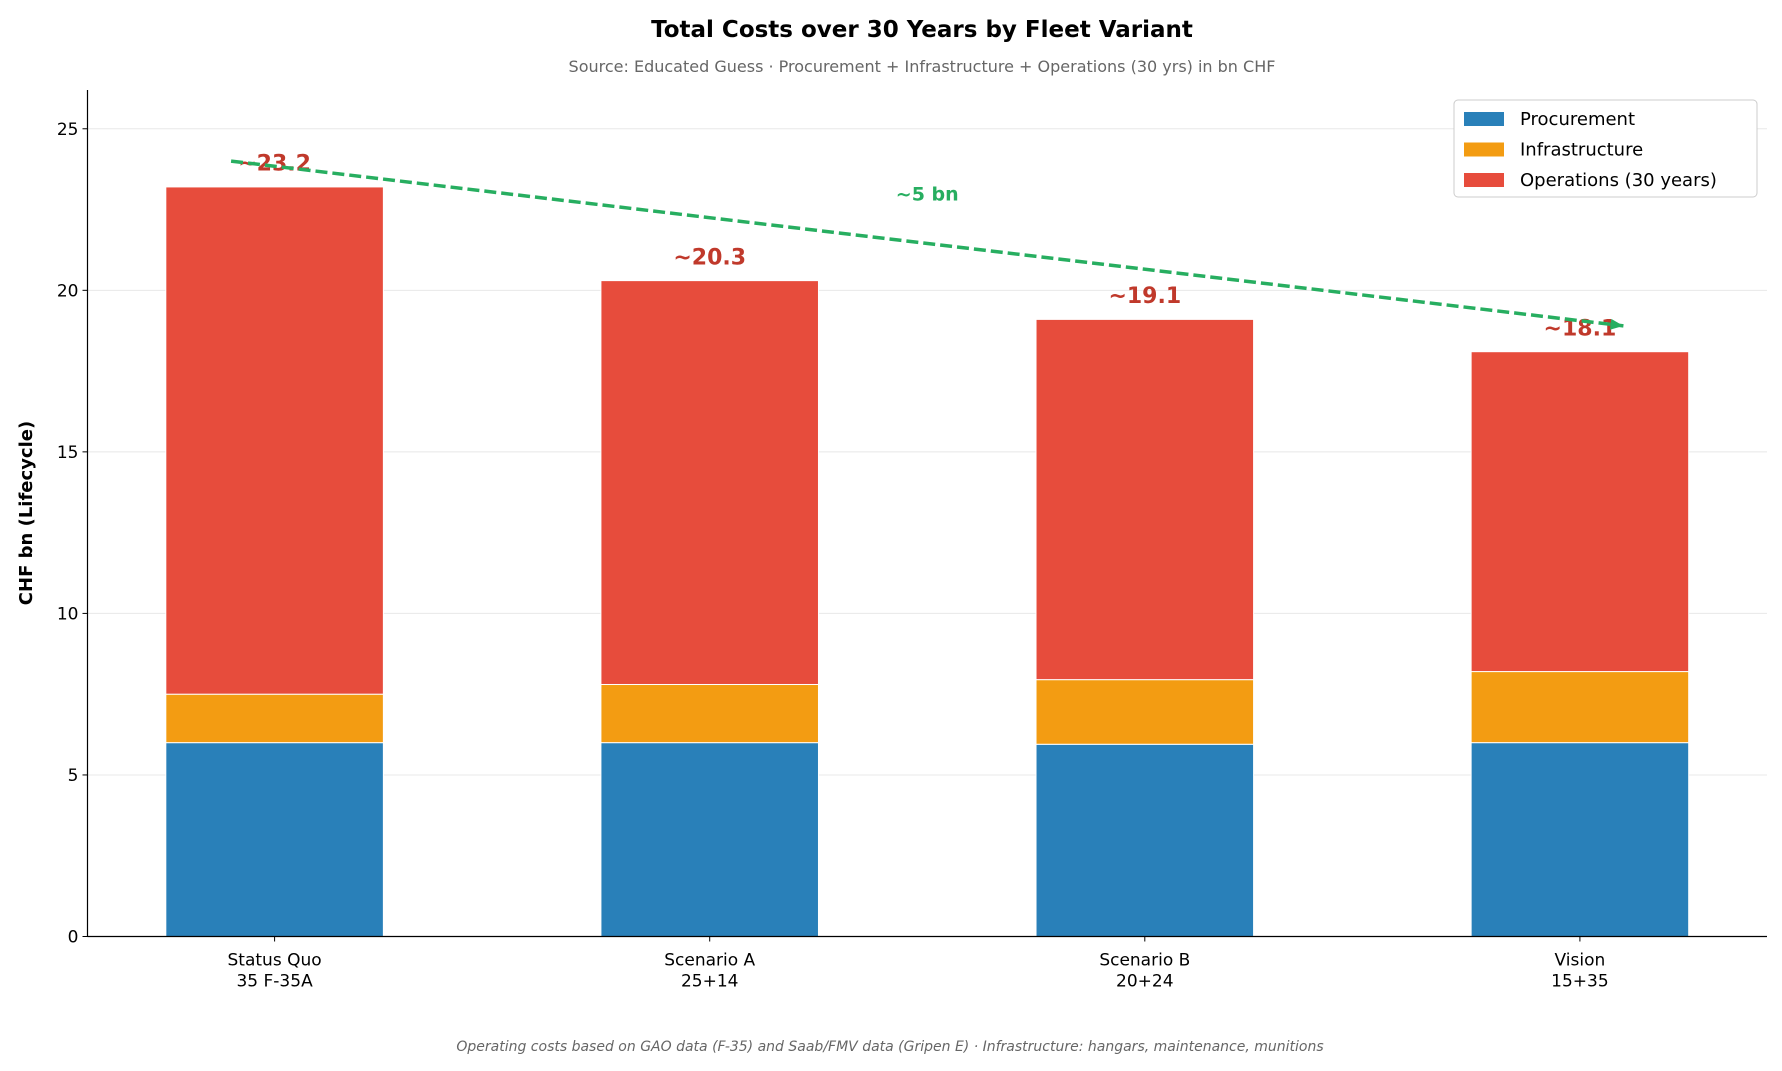 The width and height of the screenshot is (1782, 1071). Describe the element at coordinates (1580, 328) in the screenshot. I see `total-label: ~18.1` at that location.